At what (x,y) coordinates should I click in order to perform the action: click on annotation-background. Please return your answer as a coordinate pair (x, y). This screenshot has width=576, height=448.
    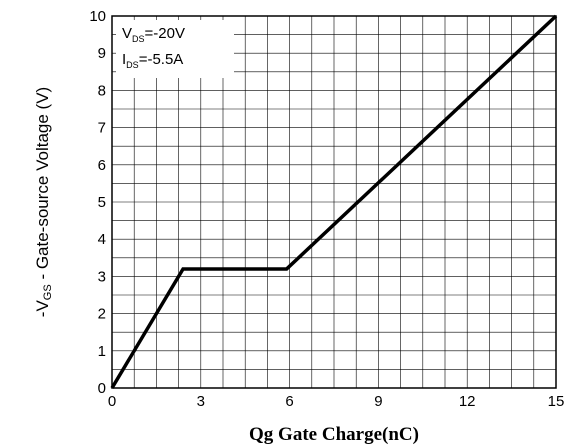
    Looking at the image, I should click on (175, 49).